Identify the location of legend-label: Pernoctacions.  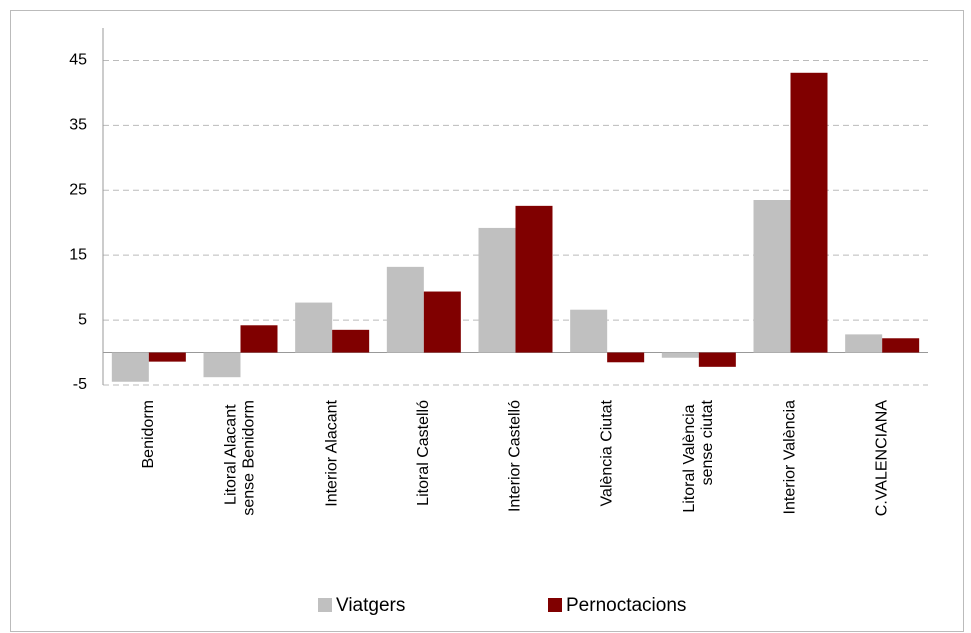
(626, 605).